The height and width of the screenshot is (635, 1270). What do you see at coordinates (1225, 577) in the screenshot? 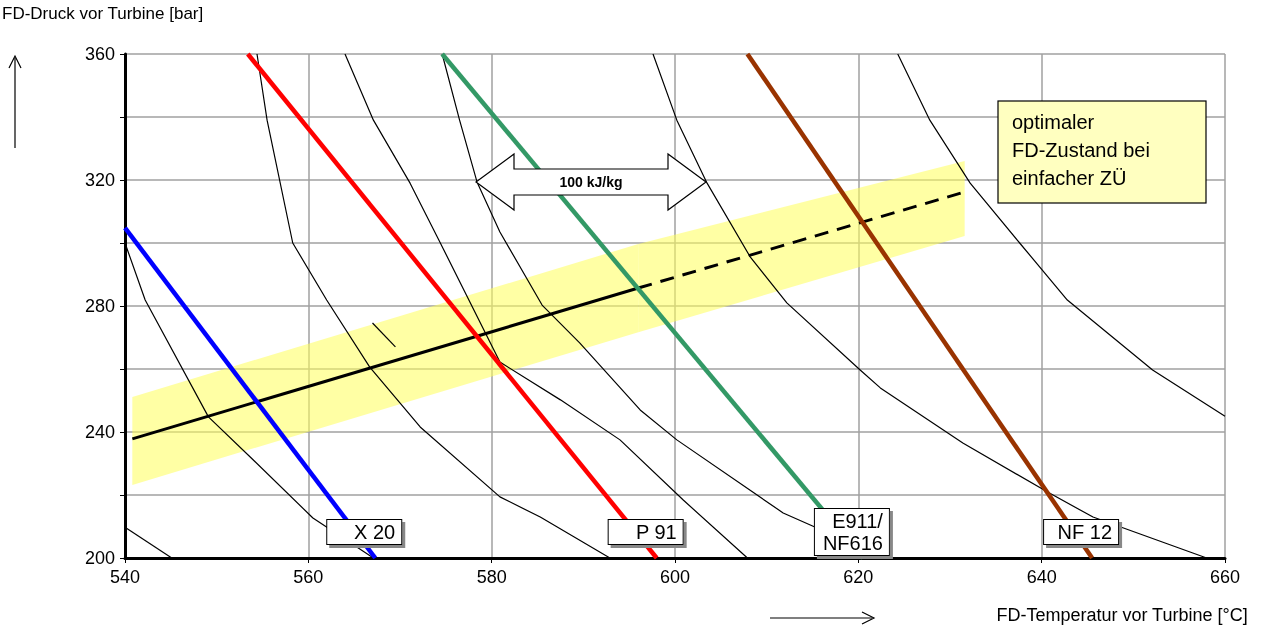
I see `x-tick-label: 660` at bounding box center [1225, 577].